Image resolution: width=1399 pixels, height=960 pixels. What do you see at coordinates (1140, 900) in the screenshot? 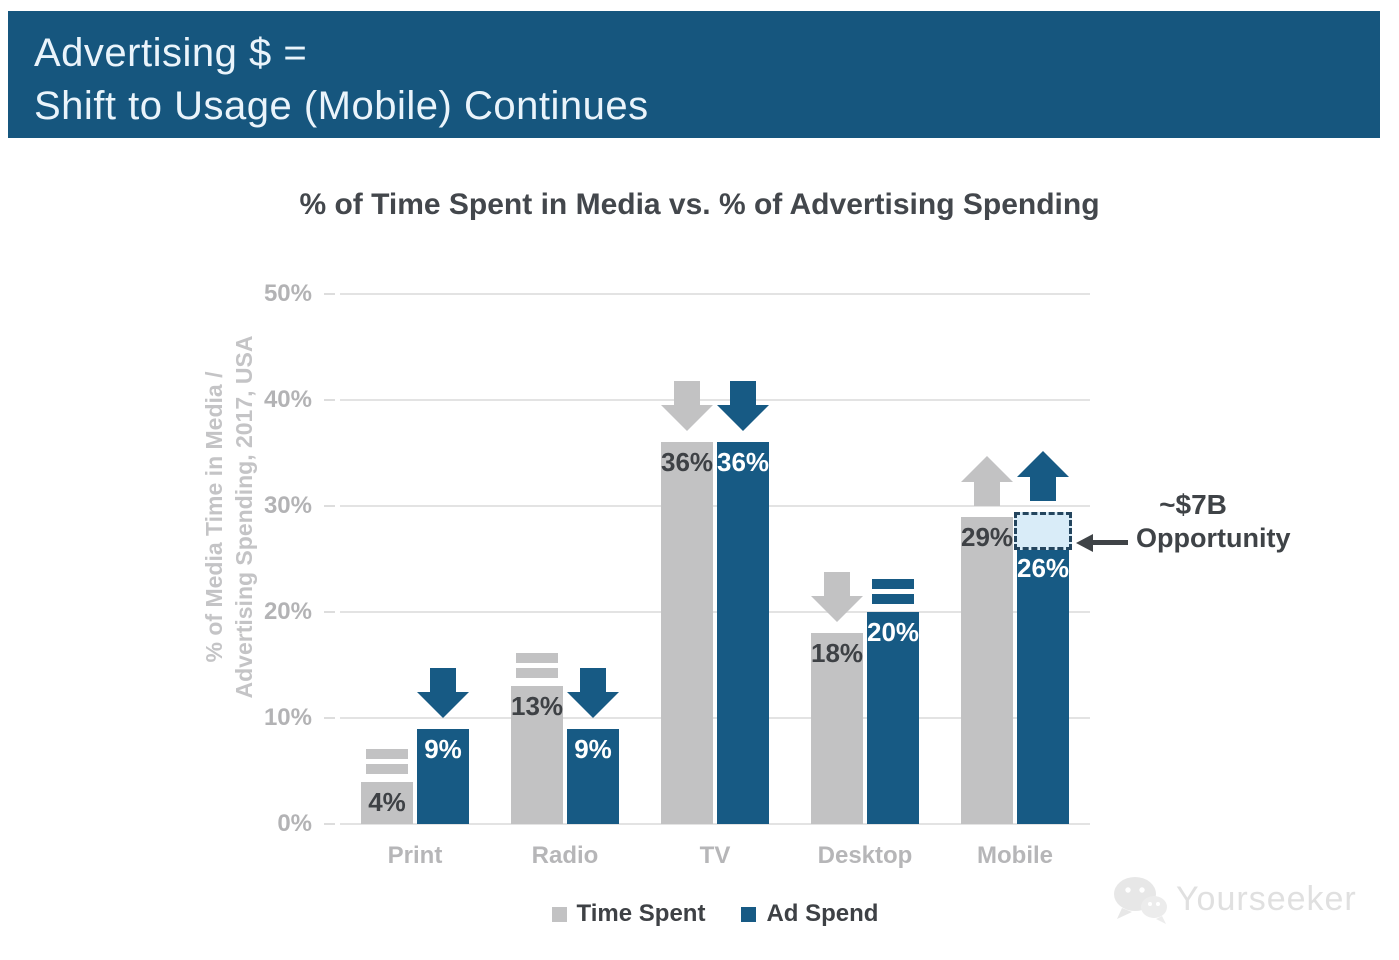
I see `chat-bubbles-icon` at bounding box center [1140, 900].